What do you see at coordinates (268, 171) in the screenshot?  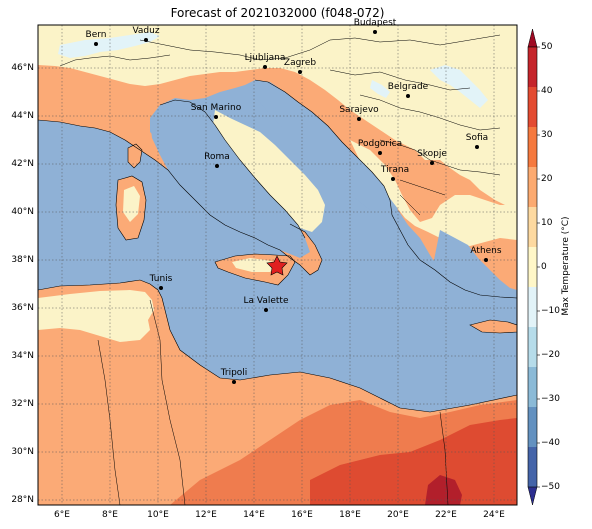 I see `italy-cool-strip` at bounding box center [268, 171].